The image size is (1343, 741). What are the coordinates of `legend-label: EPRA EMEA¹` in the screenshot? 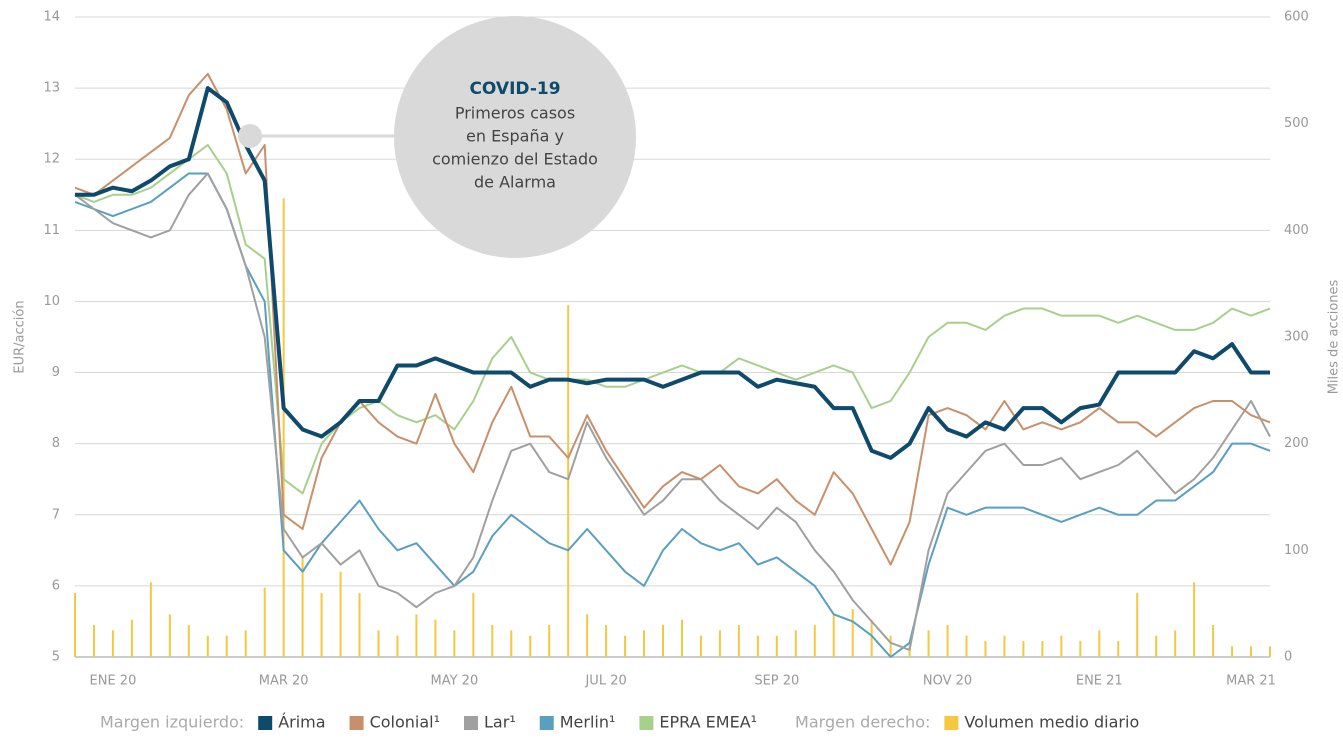 It's located at (708, 722).